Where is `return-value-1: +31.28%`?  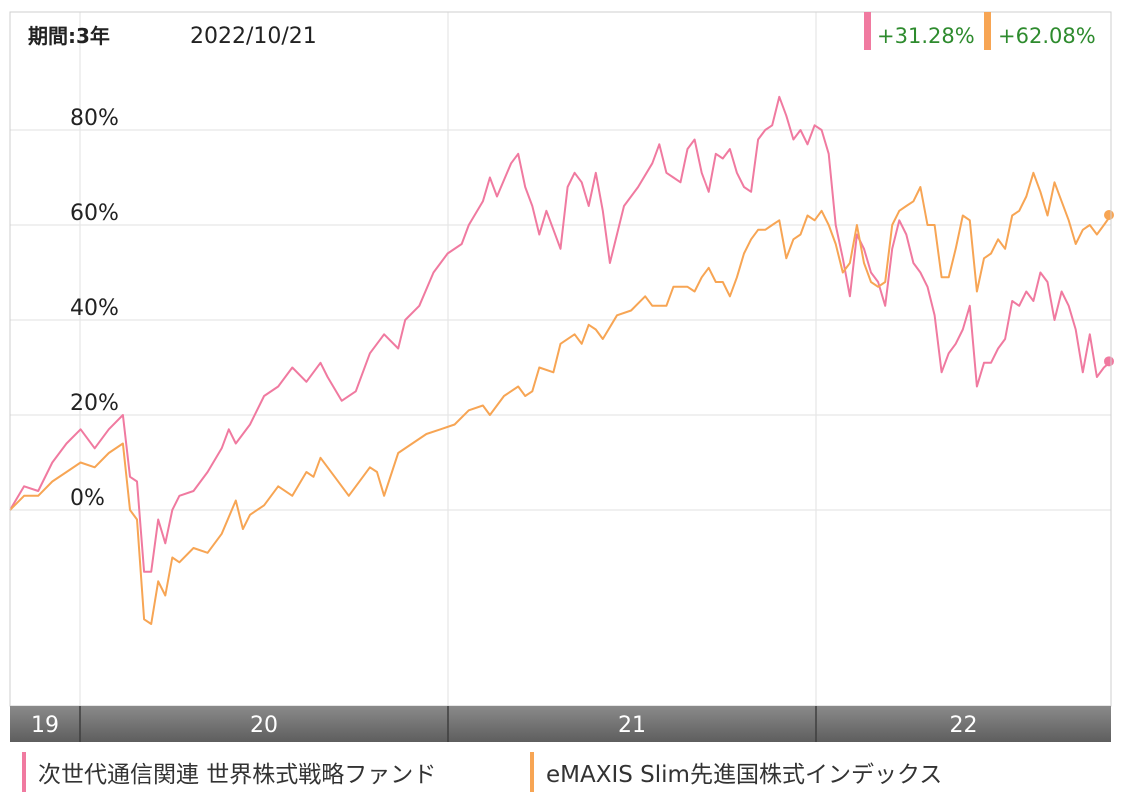
return-value-1: +31.28% is located at coordinates (926, 36).